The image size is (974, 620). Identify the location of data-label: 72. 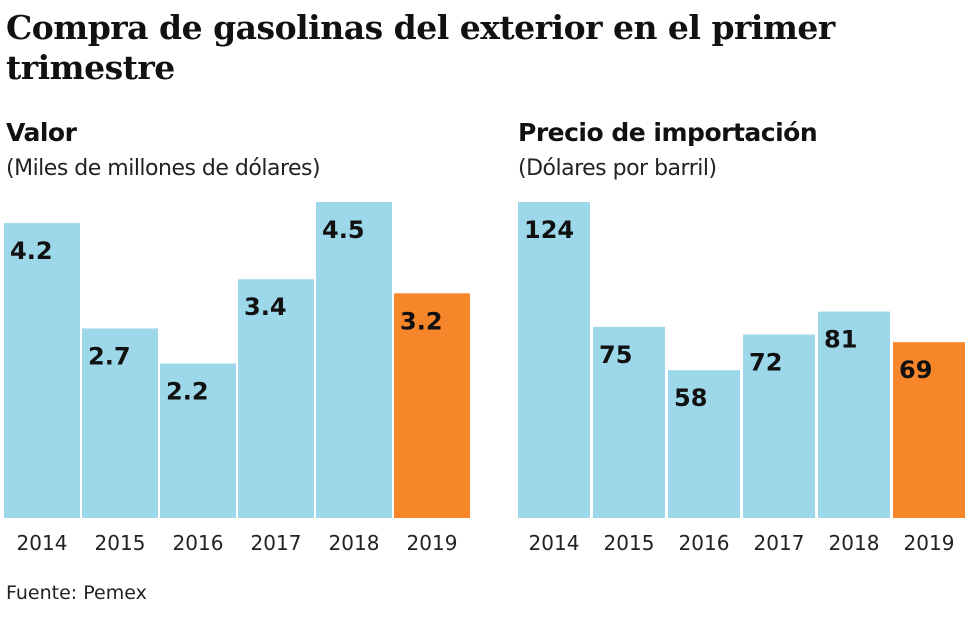
(765, 363).